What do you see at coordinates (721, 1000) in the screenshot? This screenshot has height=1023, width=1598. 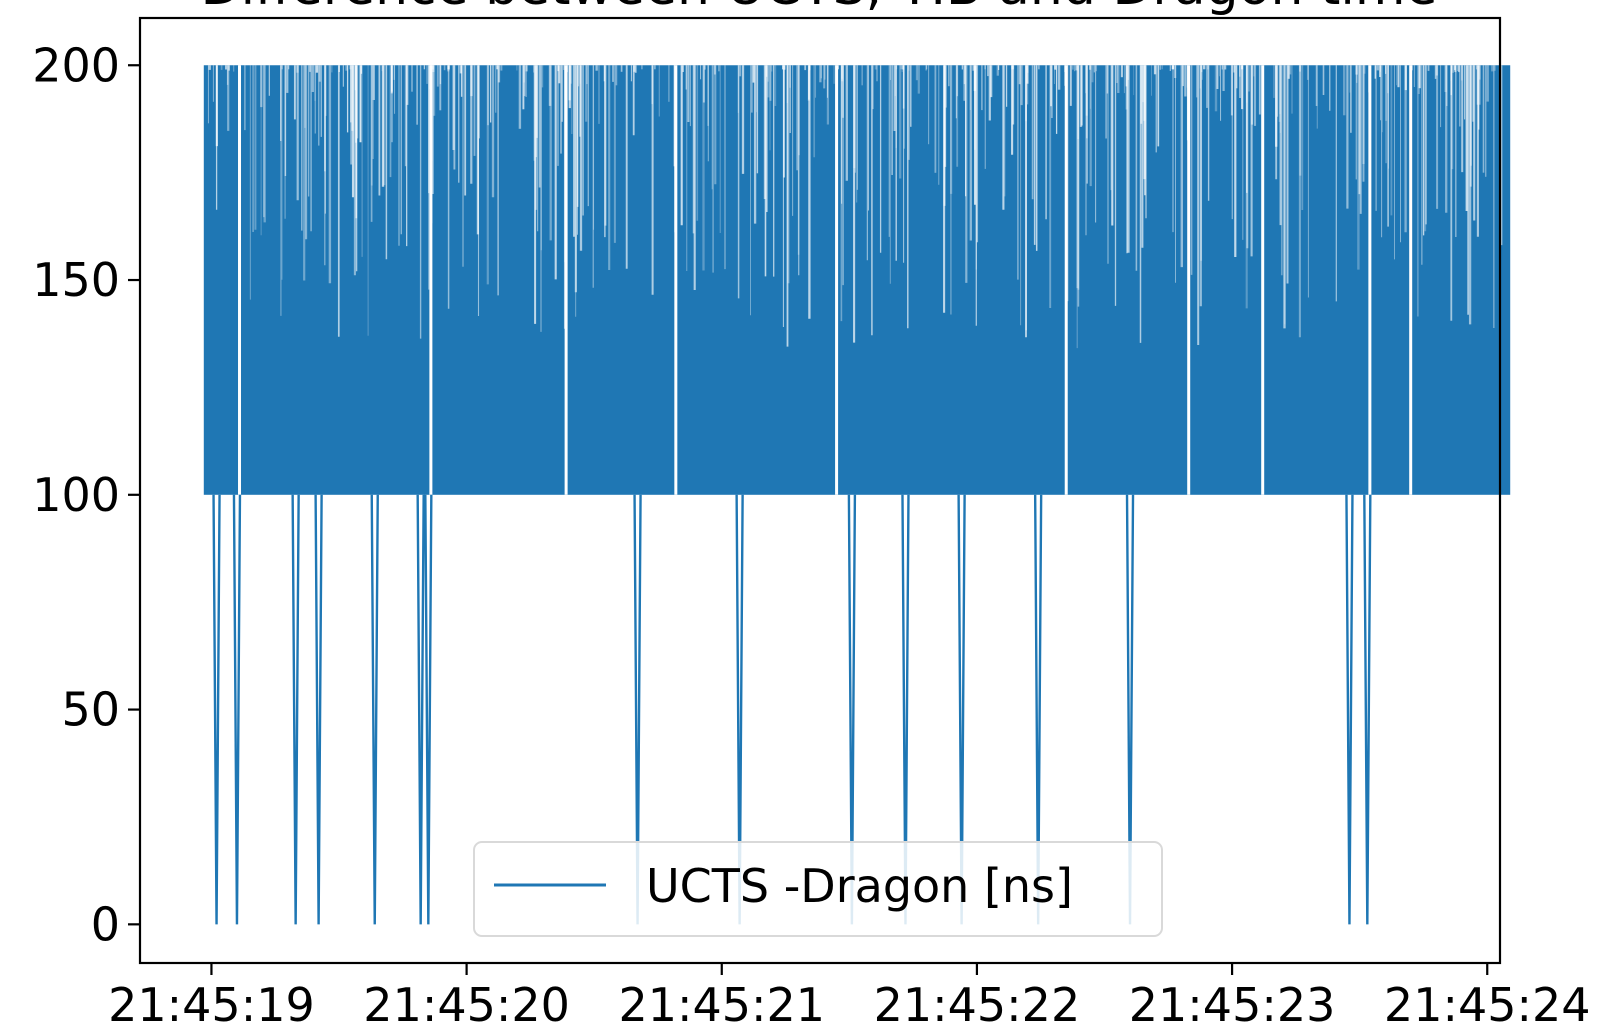 I see `x-tick-label: 21:45:21` at bounding box center [721, 1000].